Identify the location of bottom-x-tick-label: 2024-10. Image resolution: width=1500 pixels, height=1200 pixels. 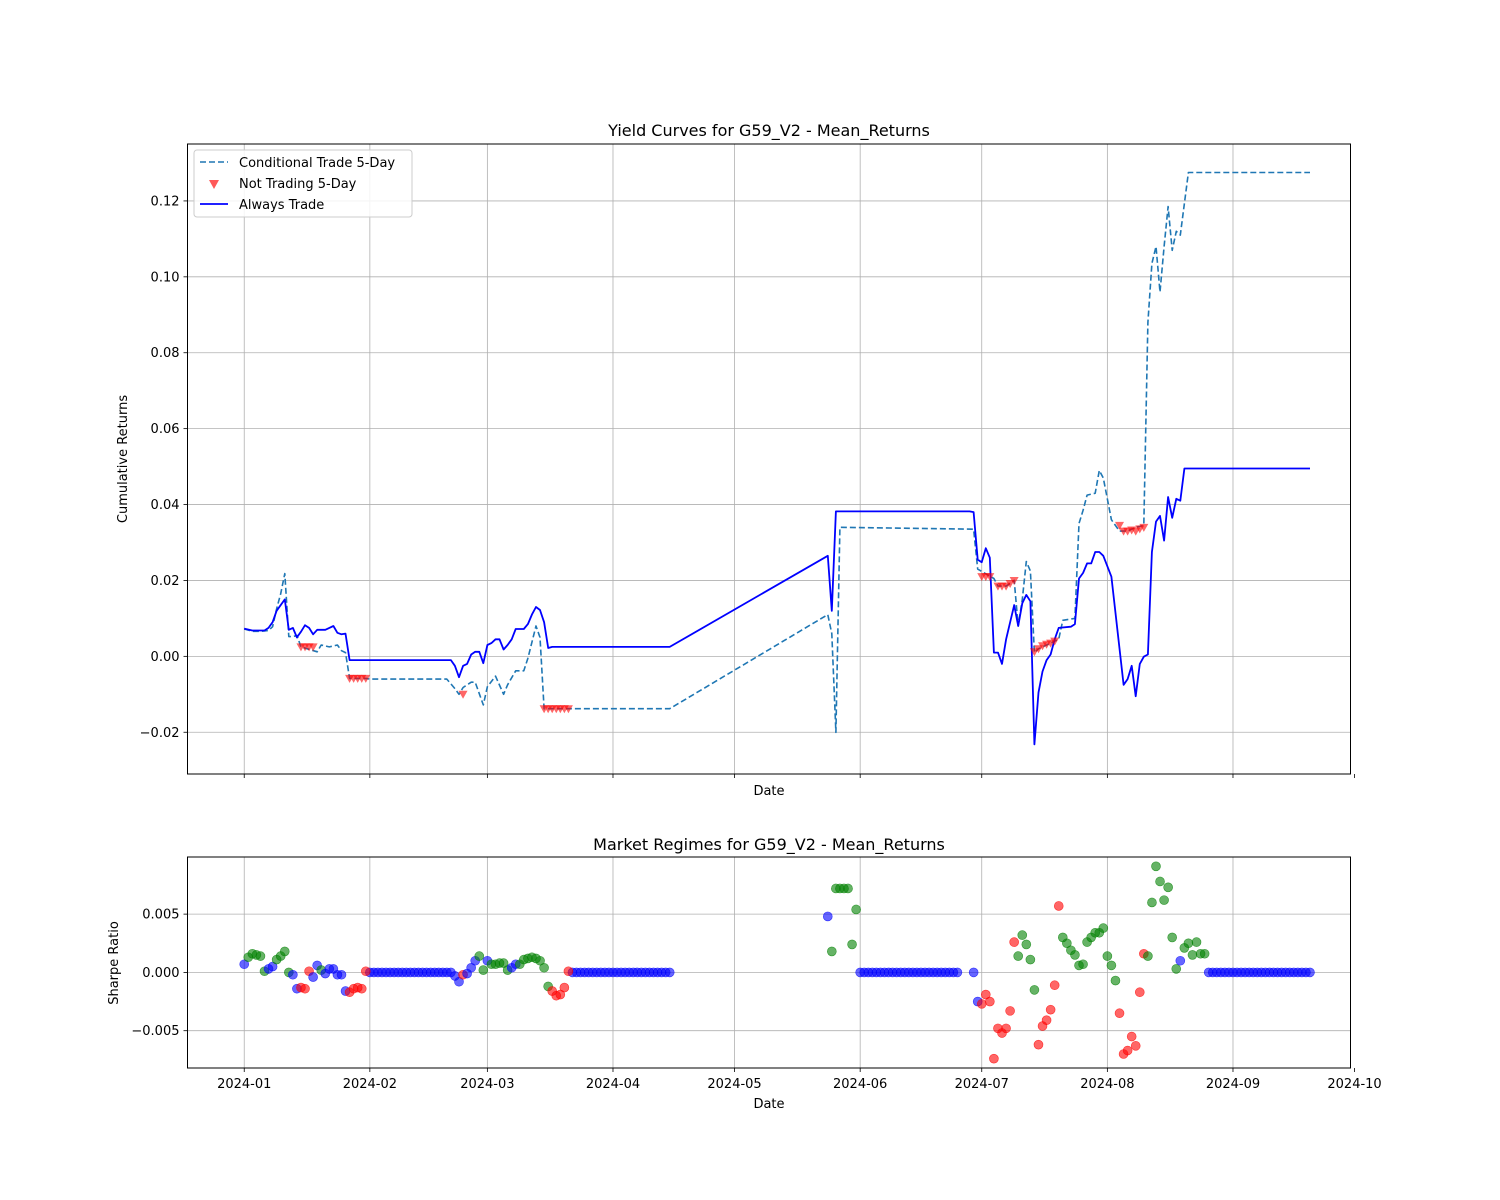
(1354, 1084).